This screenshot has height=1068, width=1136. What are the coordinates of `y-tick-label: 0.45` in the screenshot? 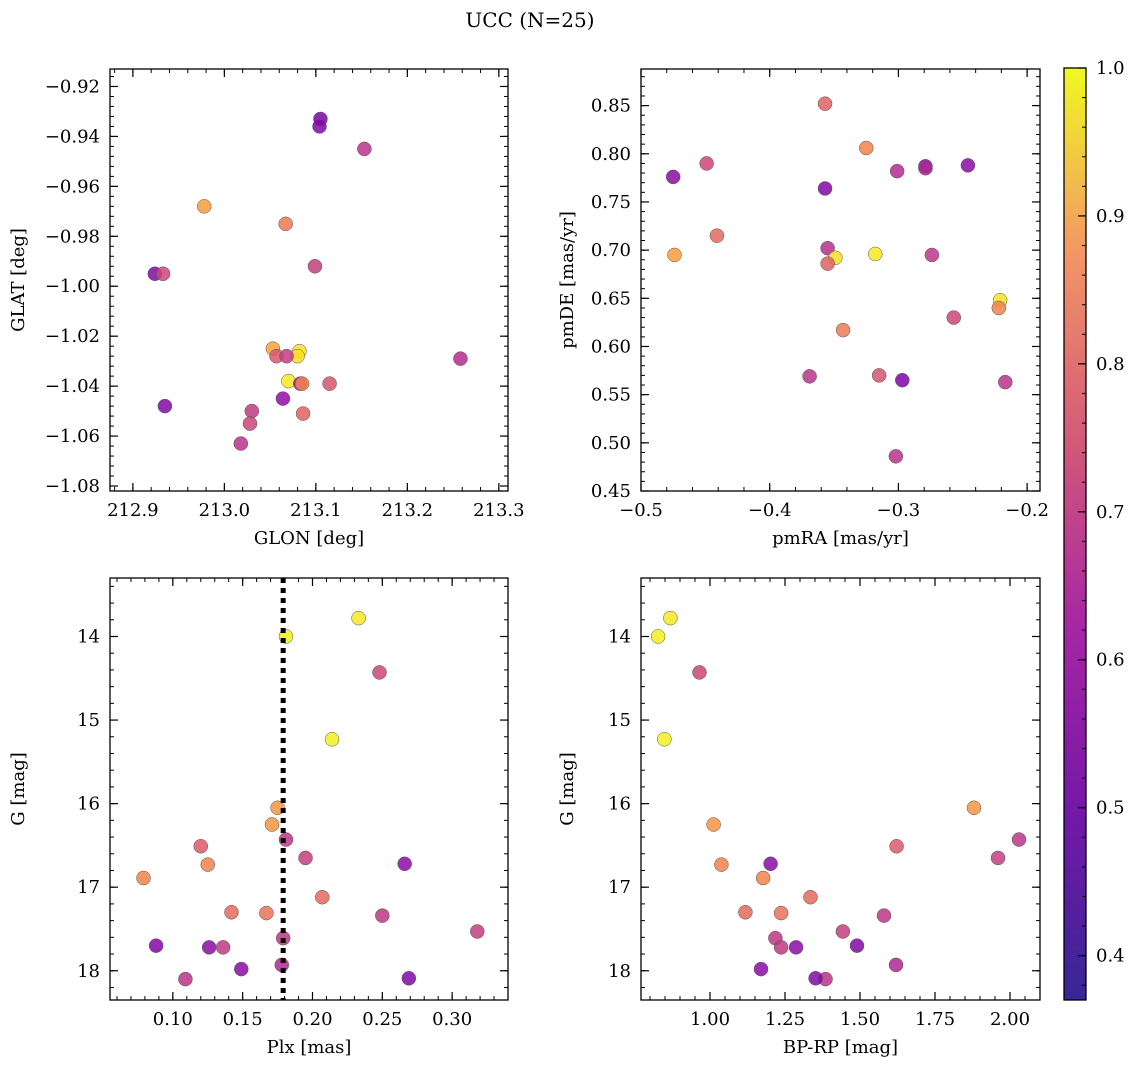 It's located at (611, 491).